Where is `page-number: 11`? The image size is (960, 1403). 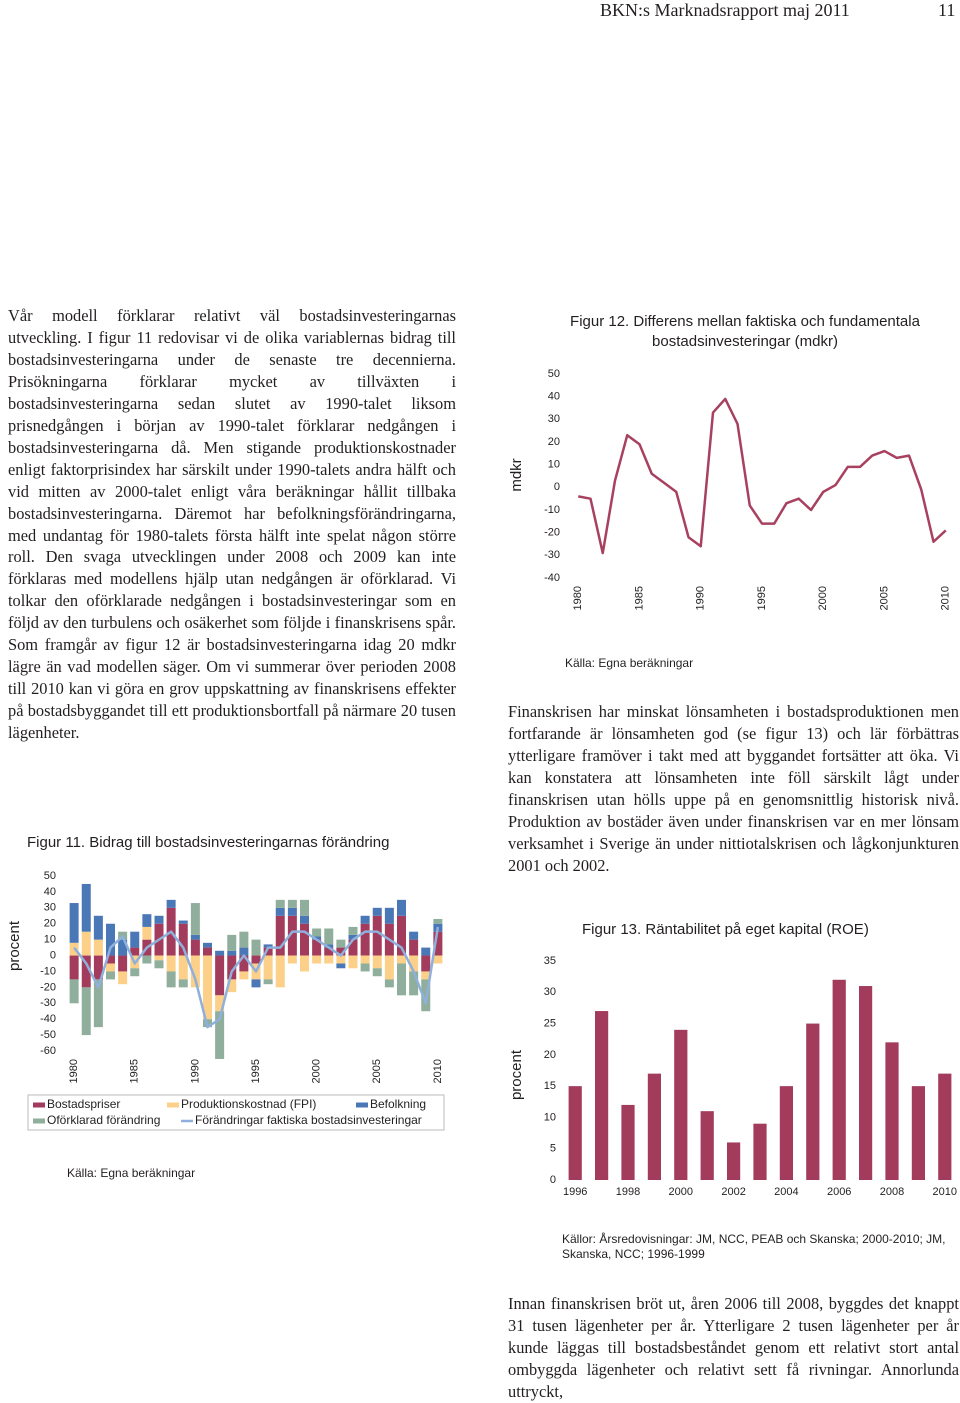 page-number: 11 is located at coordinates (947, 10).